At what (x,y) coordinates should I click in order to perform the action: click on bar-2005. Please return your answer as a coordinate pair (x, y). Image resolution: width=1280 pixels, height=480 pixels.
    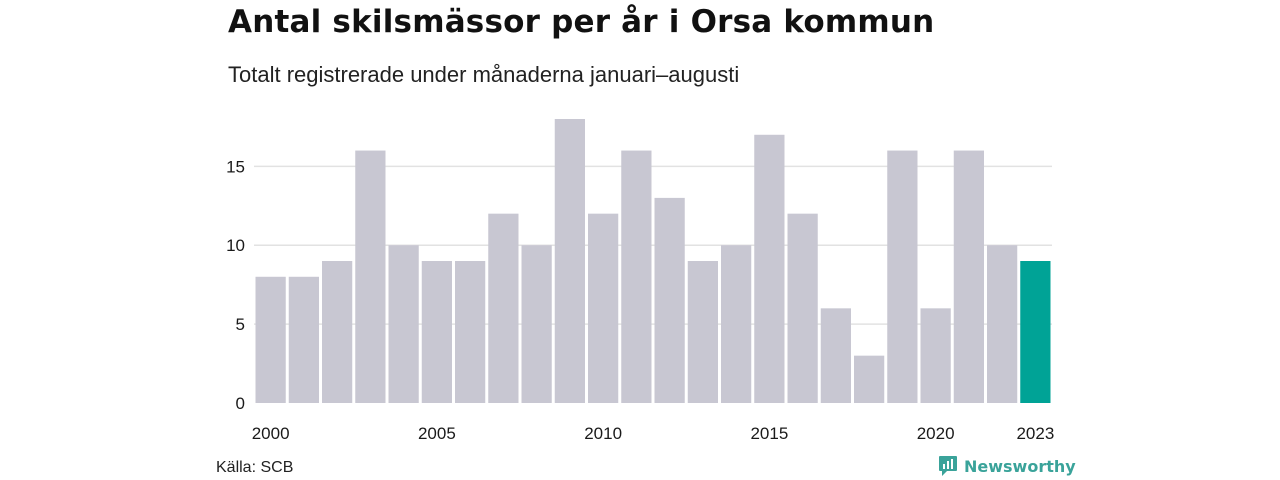
    Looking at the image, I should click on (436, 332).